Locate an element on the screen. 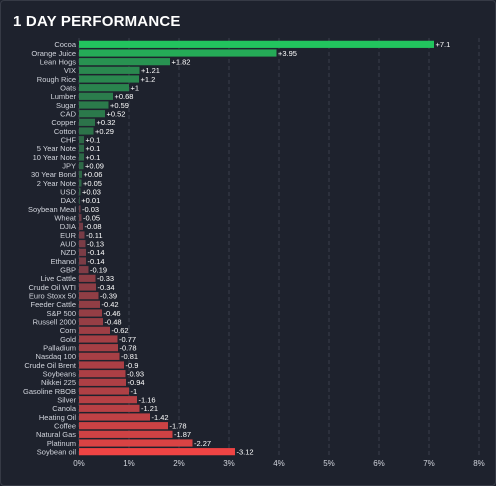 The width and height of the screenshot is (496, 486). data-label: -0.19 is located at coordinates (98, 269).